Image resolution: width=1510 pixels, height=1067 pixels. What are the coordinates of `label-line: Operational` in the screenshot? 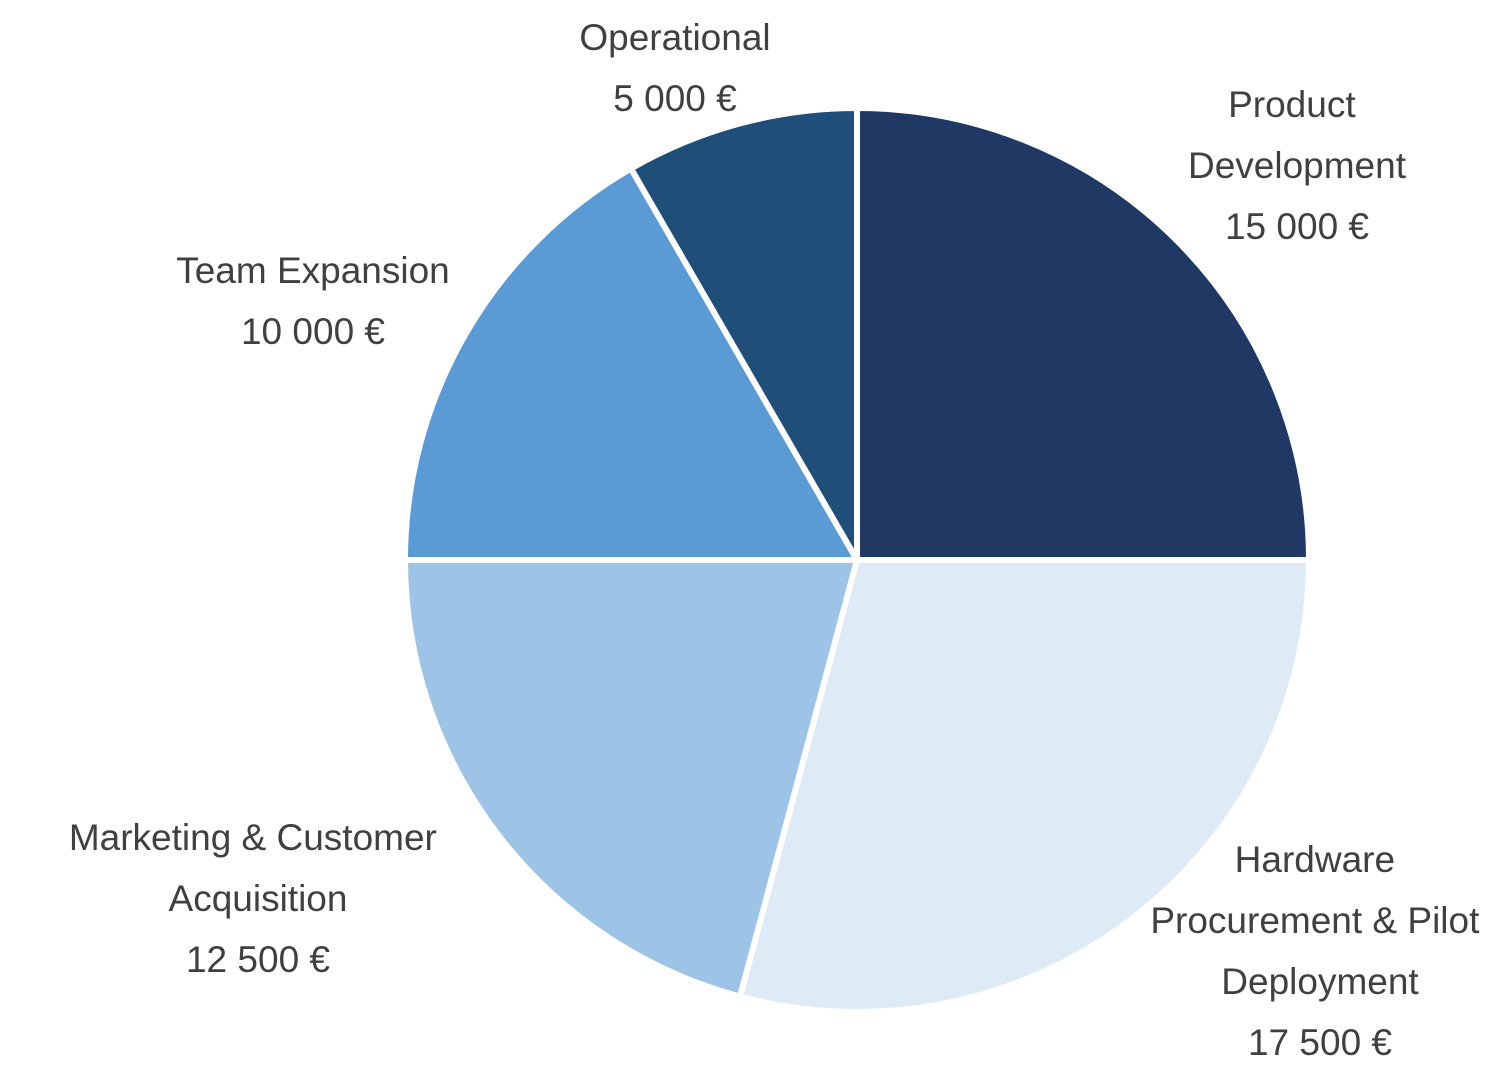 It's located at (674, 37).